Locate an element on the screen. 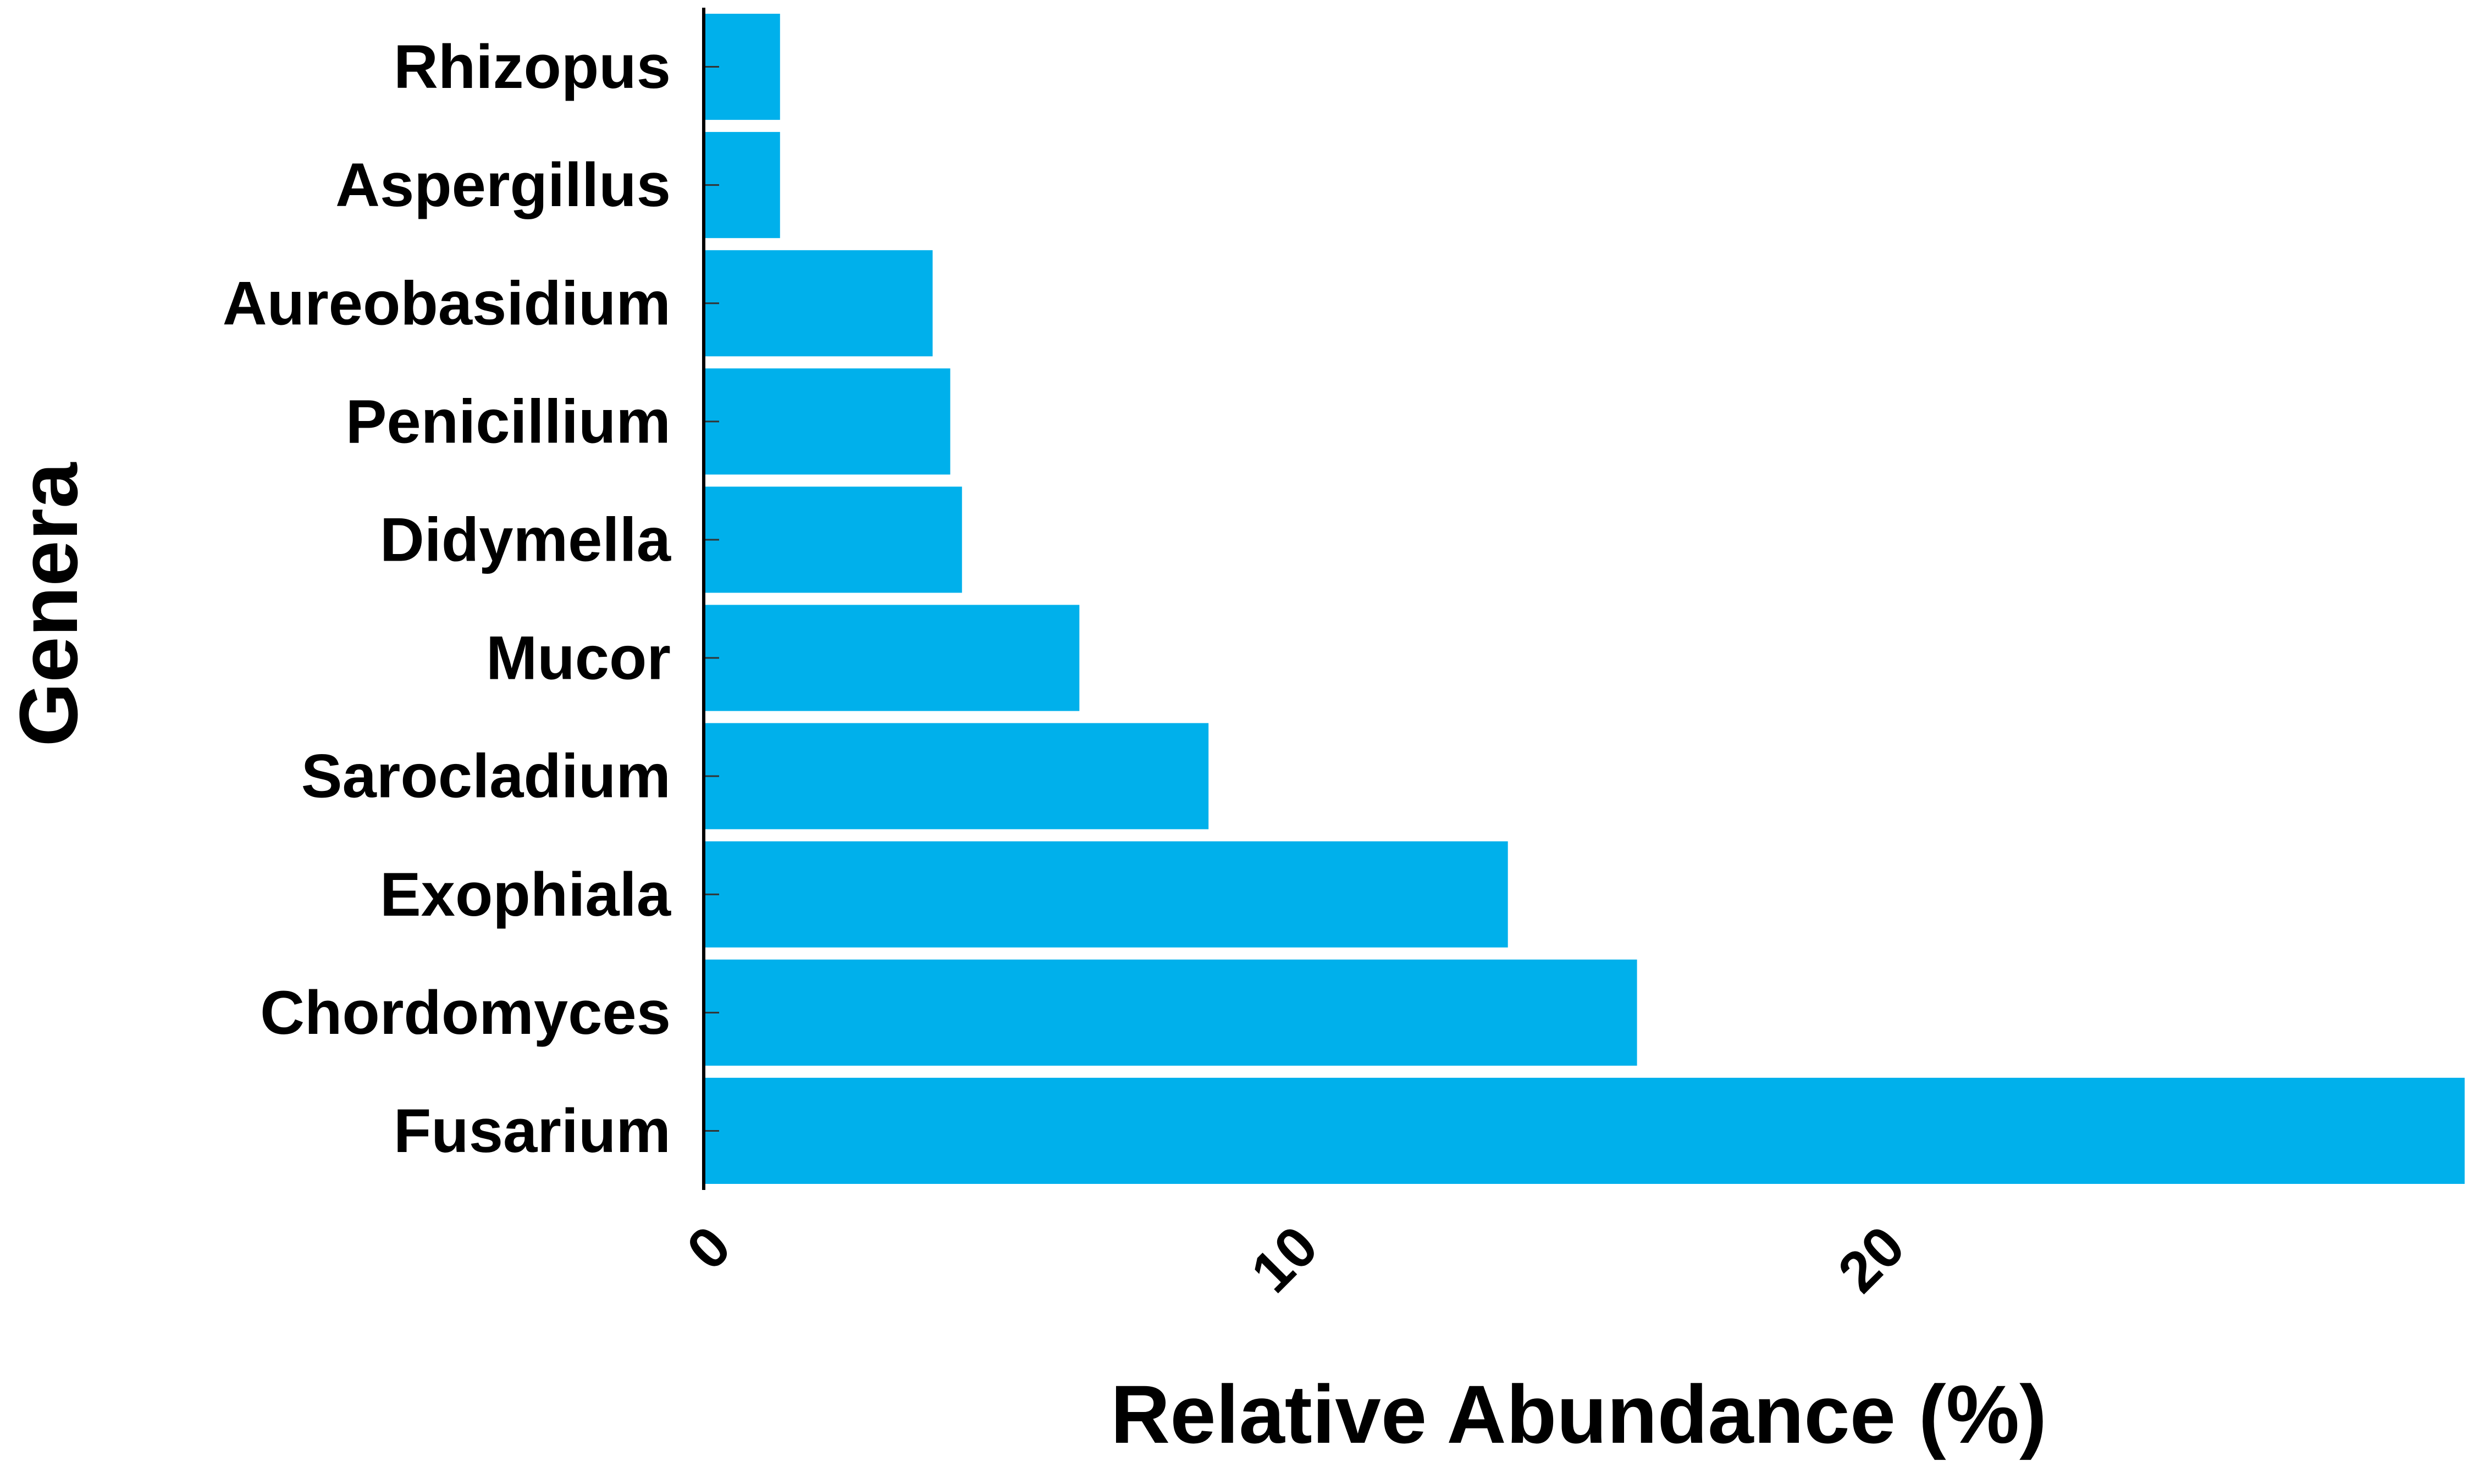 The height and width of the screenshot is (1484, 2474). category-label-mucor: Mucor is located at coordinates (579, 658).